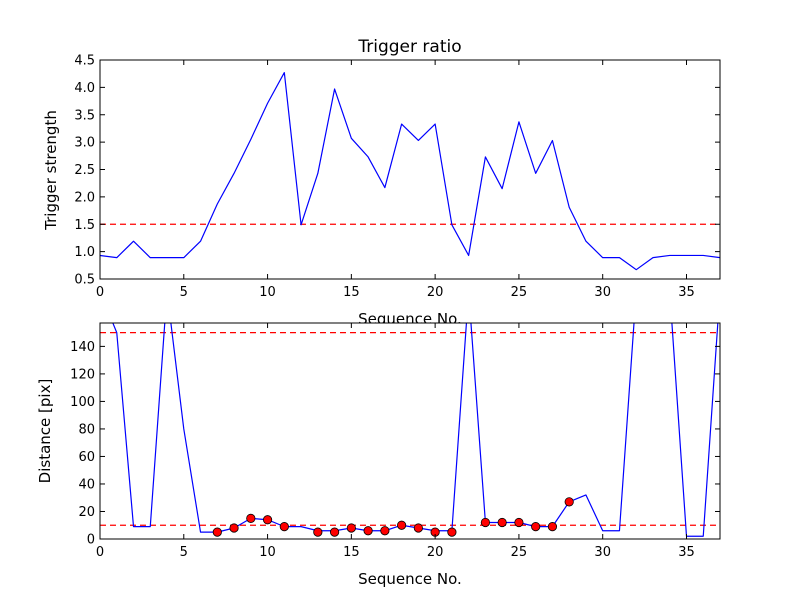  I want to click on bot-x-tick-label: 10, so click(267, 552).